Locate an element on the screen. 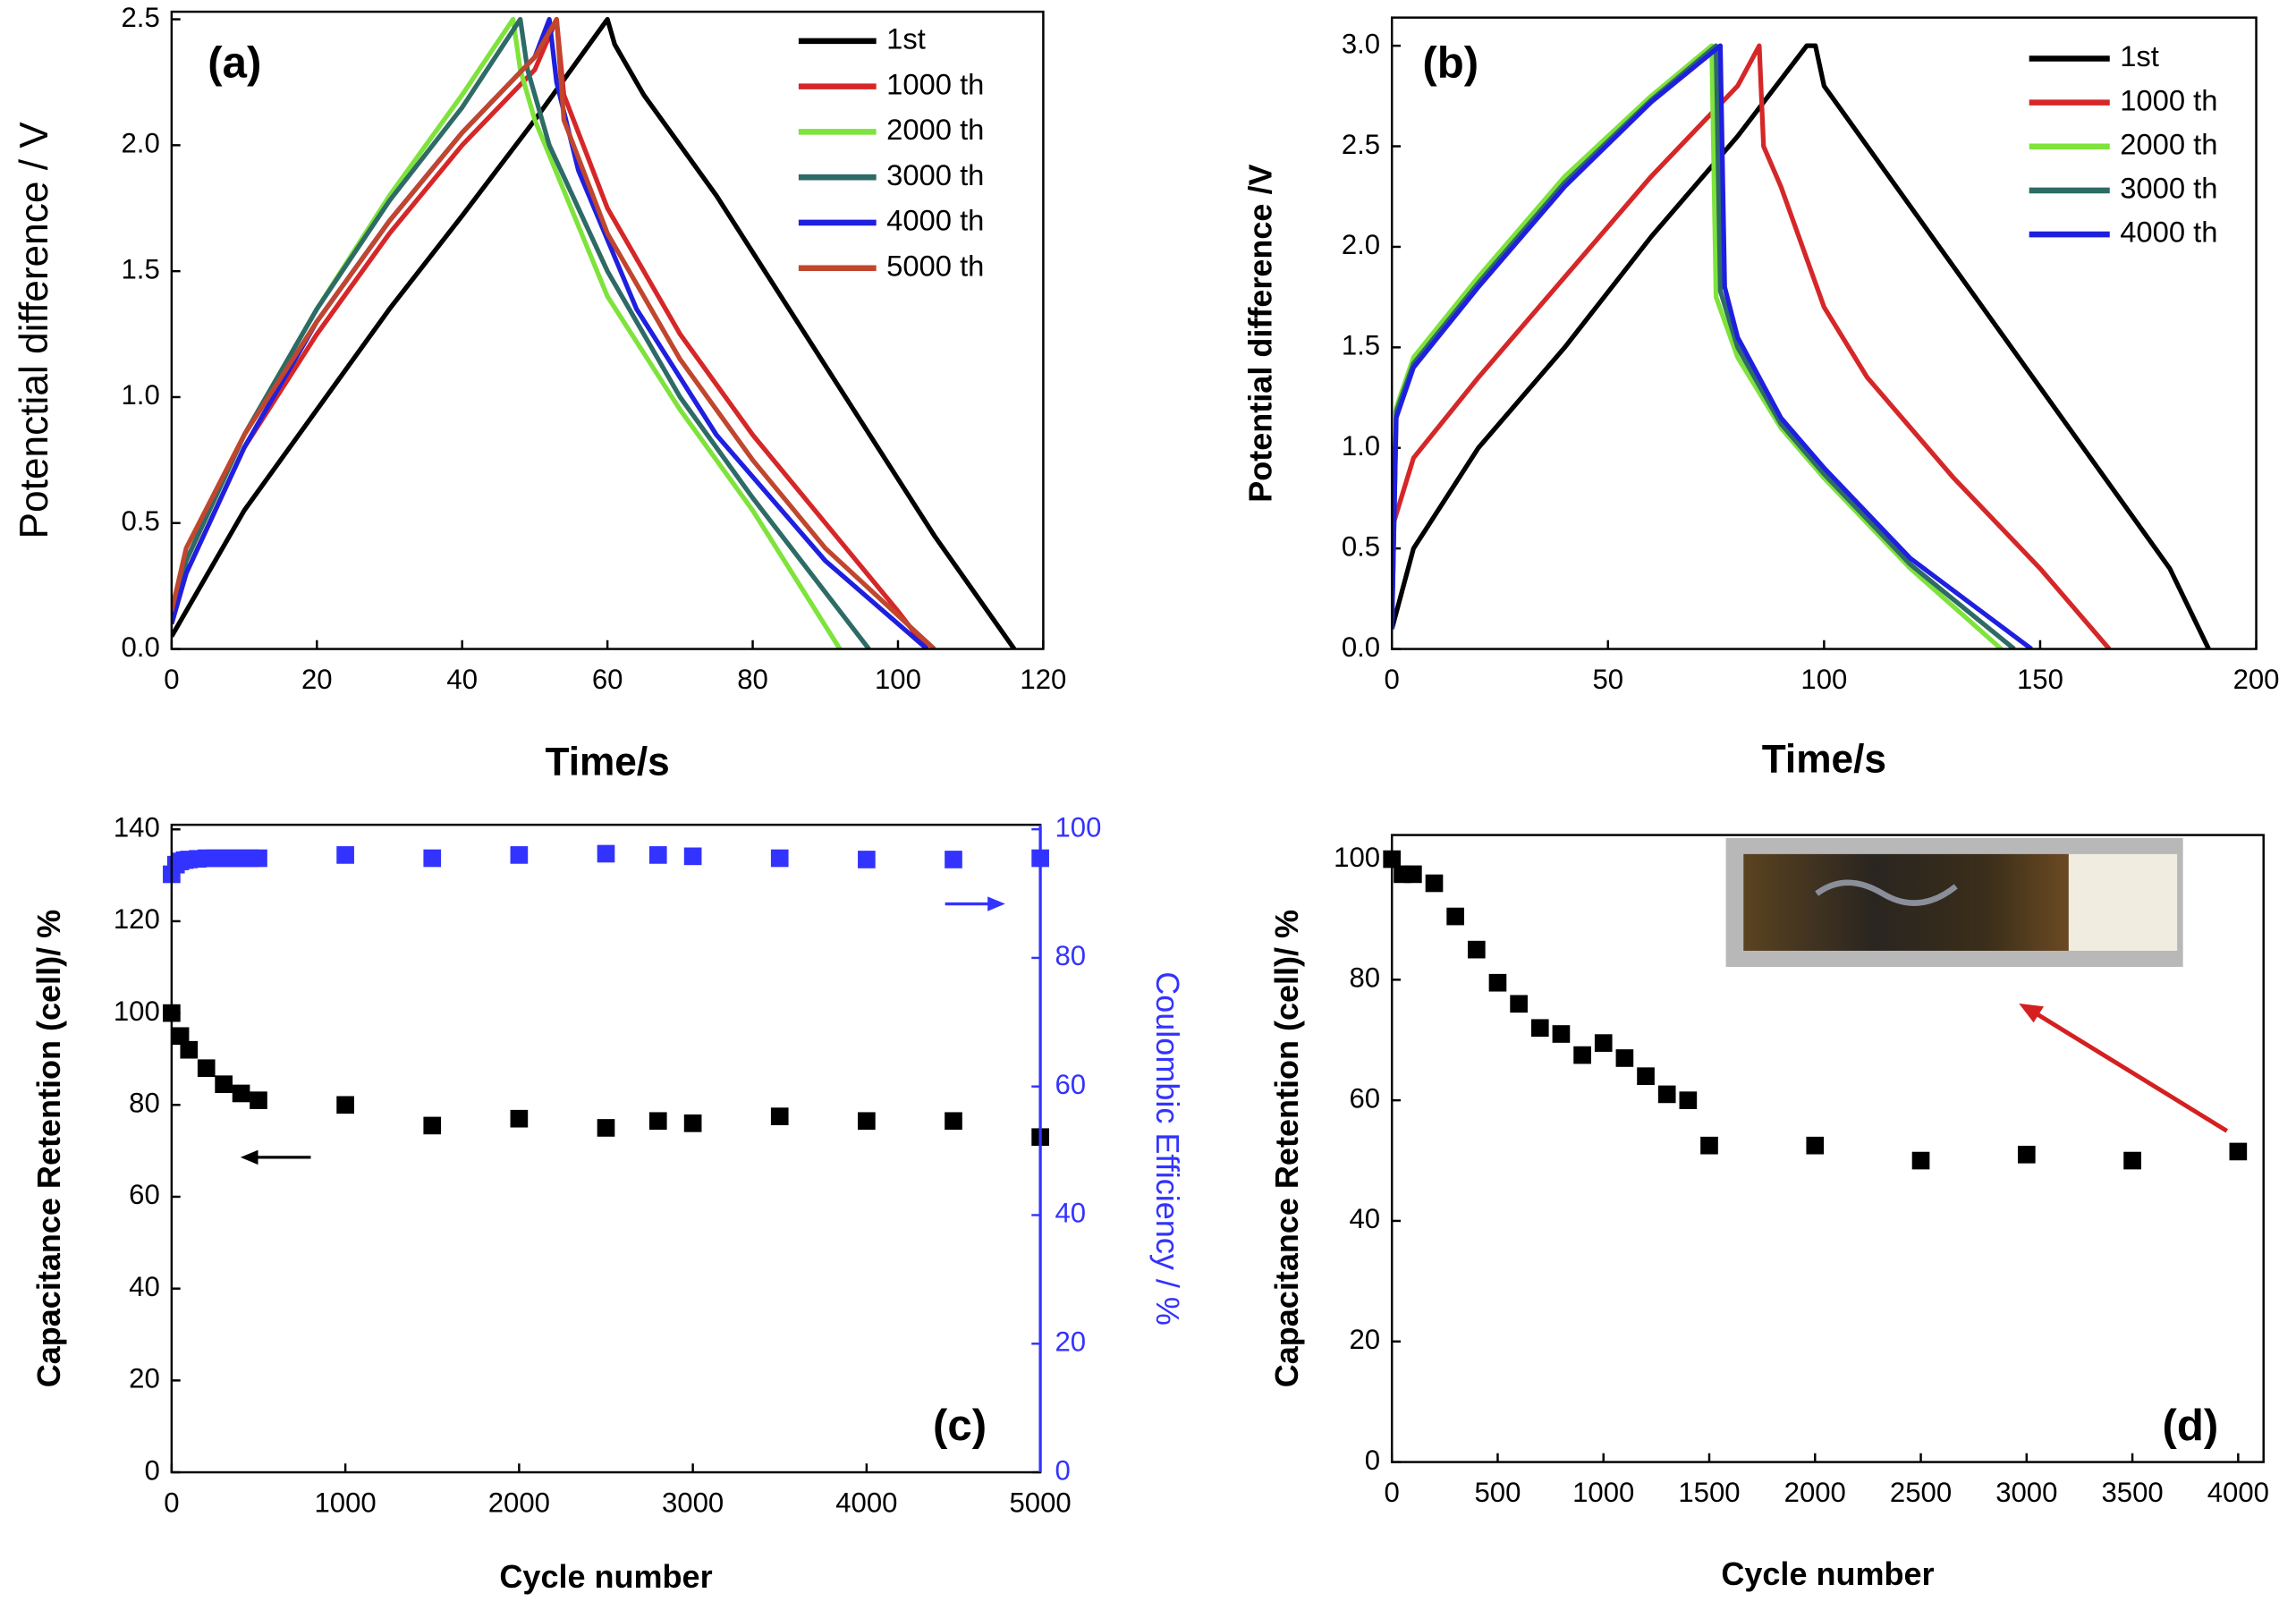 This screenshot has width=2296, height=1610. y2-tick-label: 20 is located at coordinates (1071, 1341).